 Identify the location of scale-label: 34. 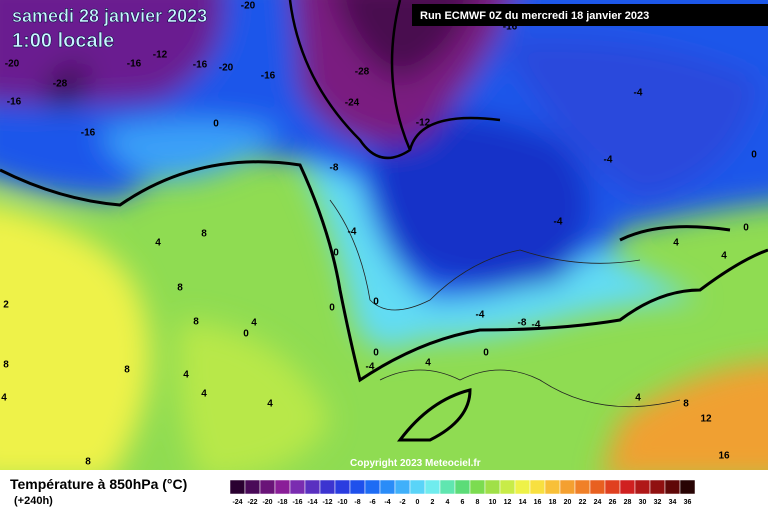
(673, 502).